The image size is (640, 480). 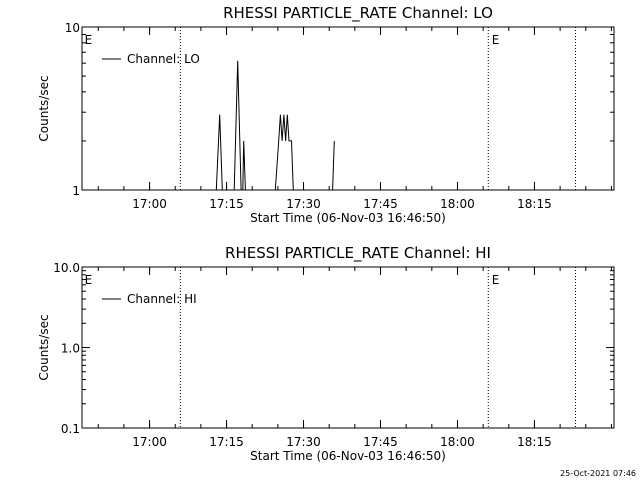 I want to click on y-tick-label: 1, so click(x=76, y=191).